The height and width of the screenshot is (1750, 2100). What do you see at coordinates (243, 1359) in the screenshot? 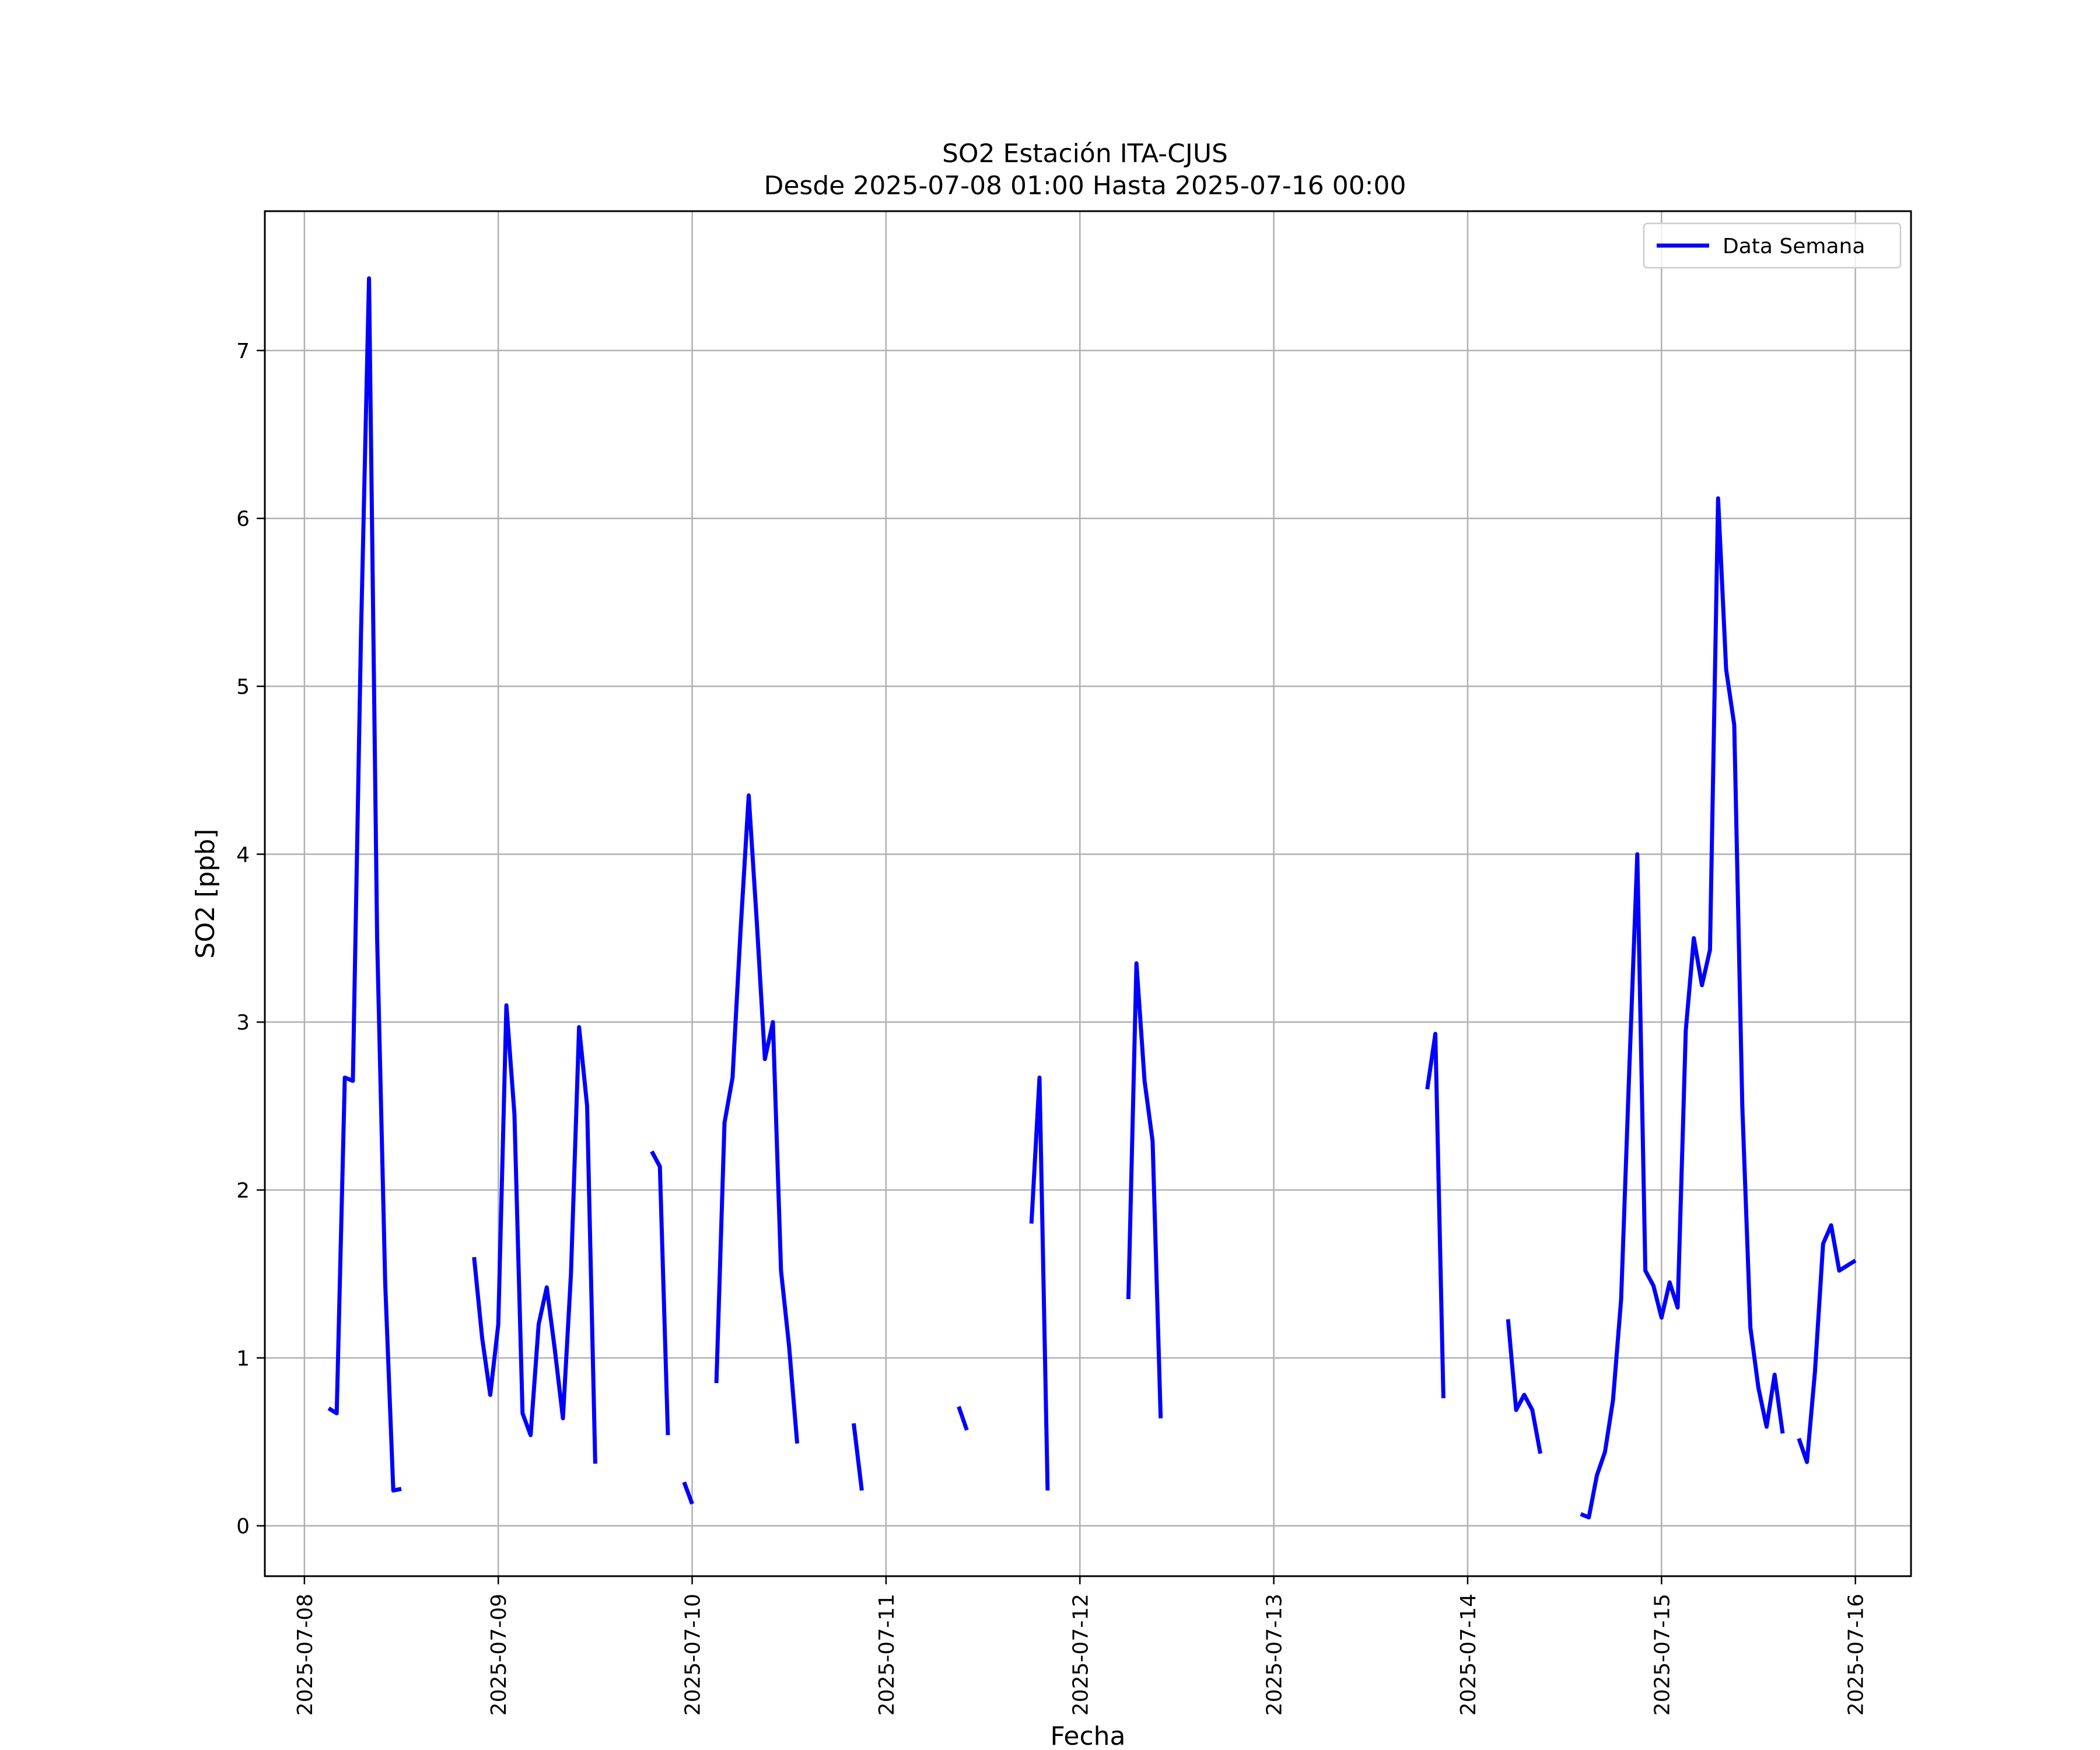
I see `y-tick-label: 1` at bounding box center [243, 1359].